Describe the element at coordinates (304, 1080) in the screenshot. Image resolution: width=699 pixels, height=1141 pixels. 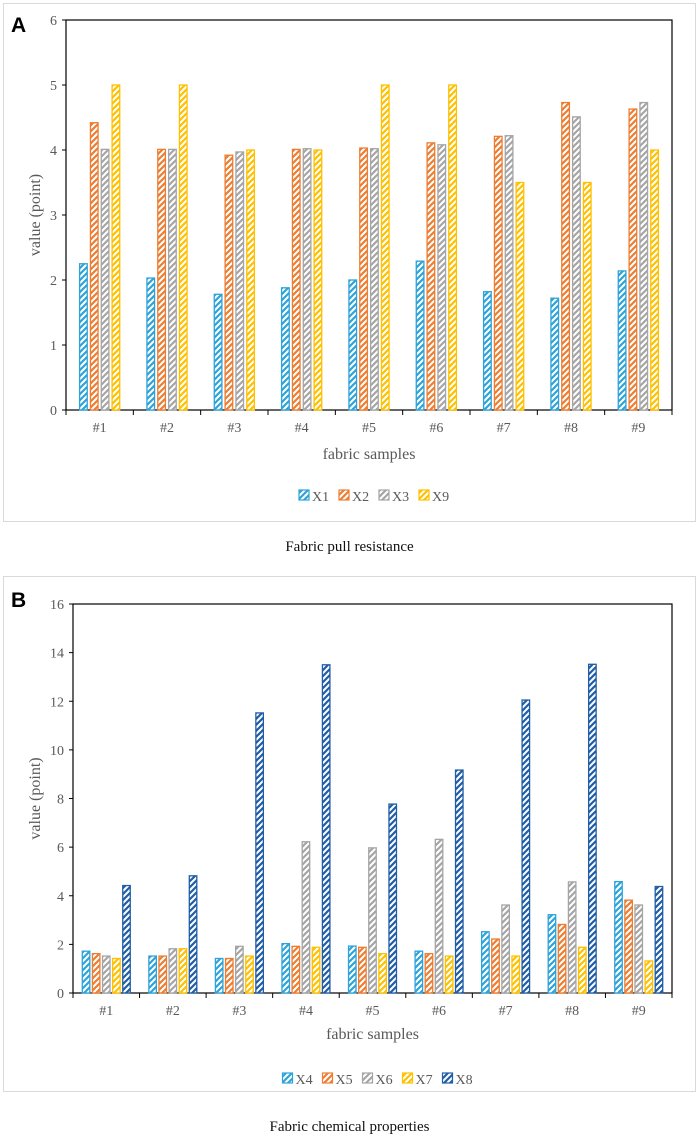
I see `legend-label: X4` at that location.